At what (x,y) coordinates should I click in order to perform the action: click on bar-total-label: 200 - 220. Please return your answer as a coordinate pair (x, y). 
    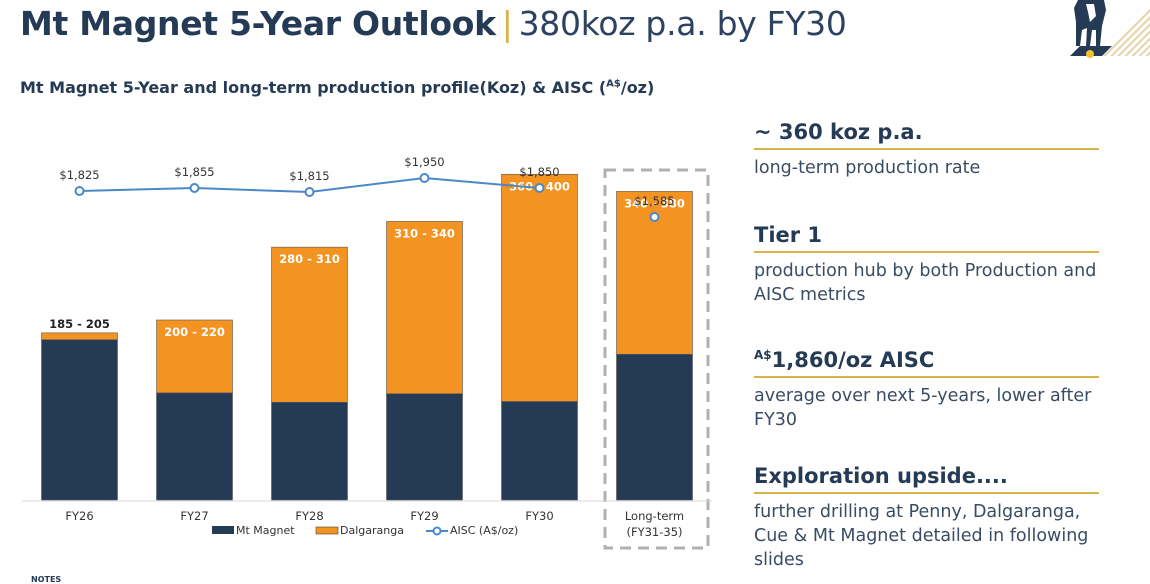
    Looking at the image, I should click on (194, 332).